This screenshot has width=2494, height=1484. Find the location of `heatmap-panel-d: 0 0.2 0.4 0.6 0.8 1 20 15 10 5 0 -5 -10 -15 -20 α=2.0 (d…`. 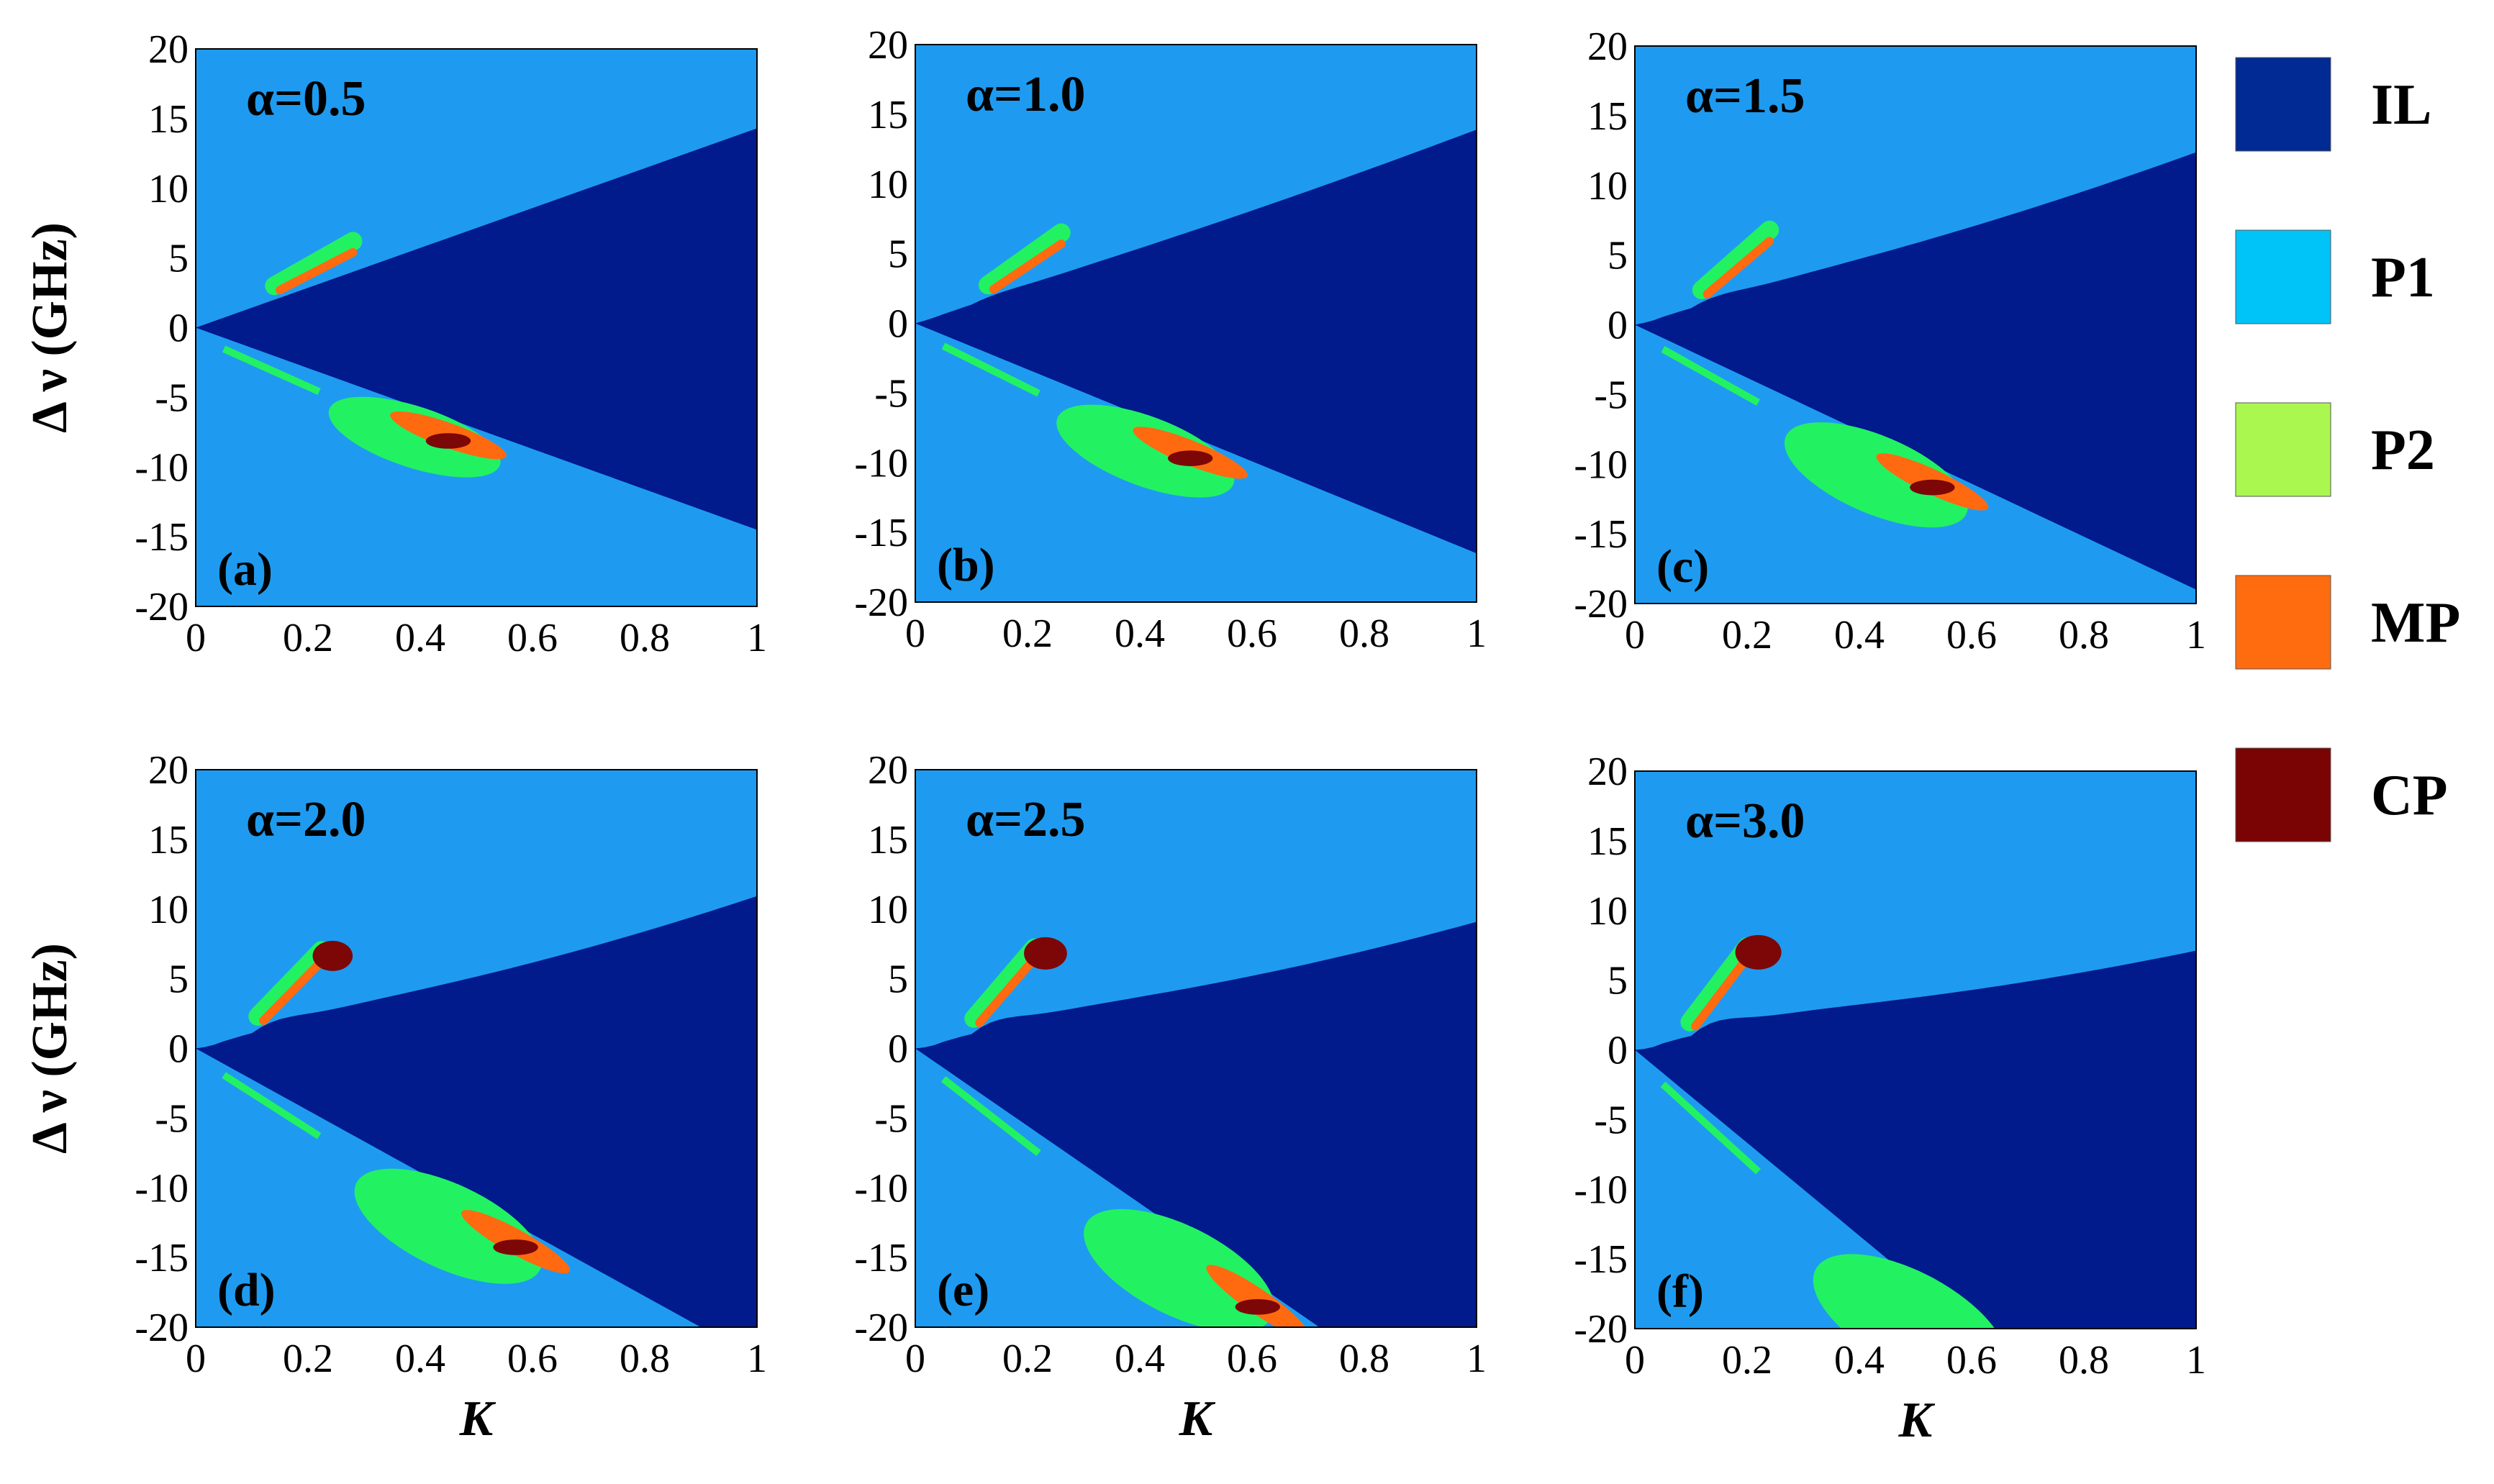

heatmap-panel-d: 0 0.2 0.4 0.6 0.8 1 20 15 10 5 0 -5 -10 -15 -20 α=2.0 (d… is located at coordinates (394, 1098).